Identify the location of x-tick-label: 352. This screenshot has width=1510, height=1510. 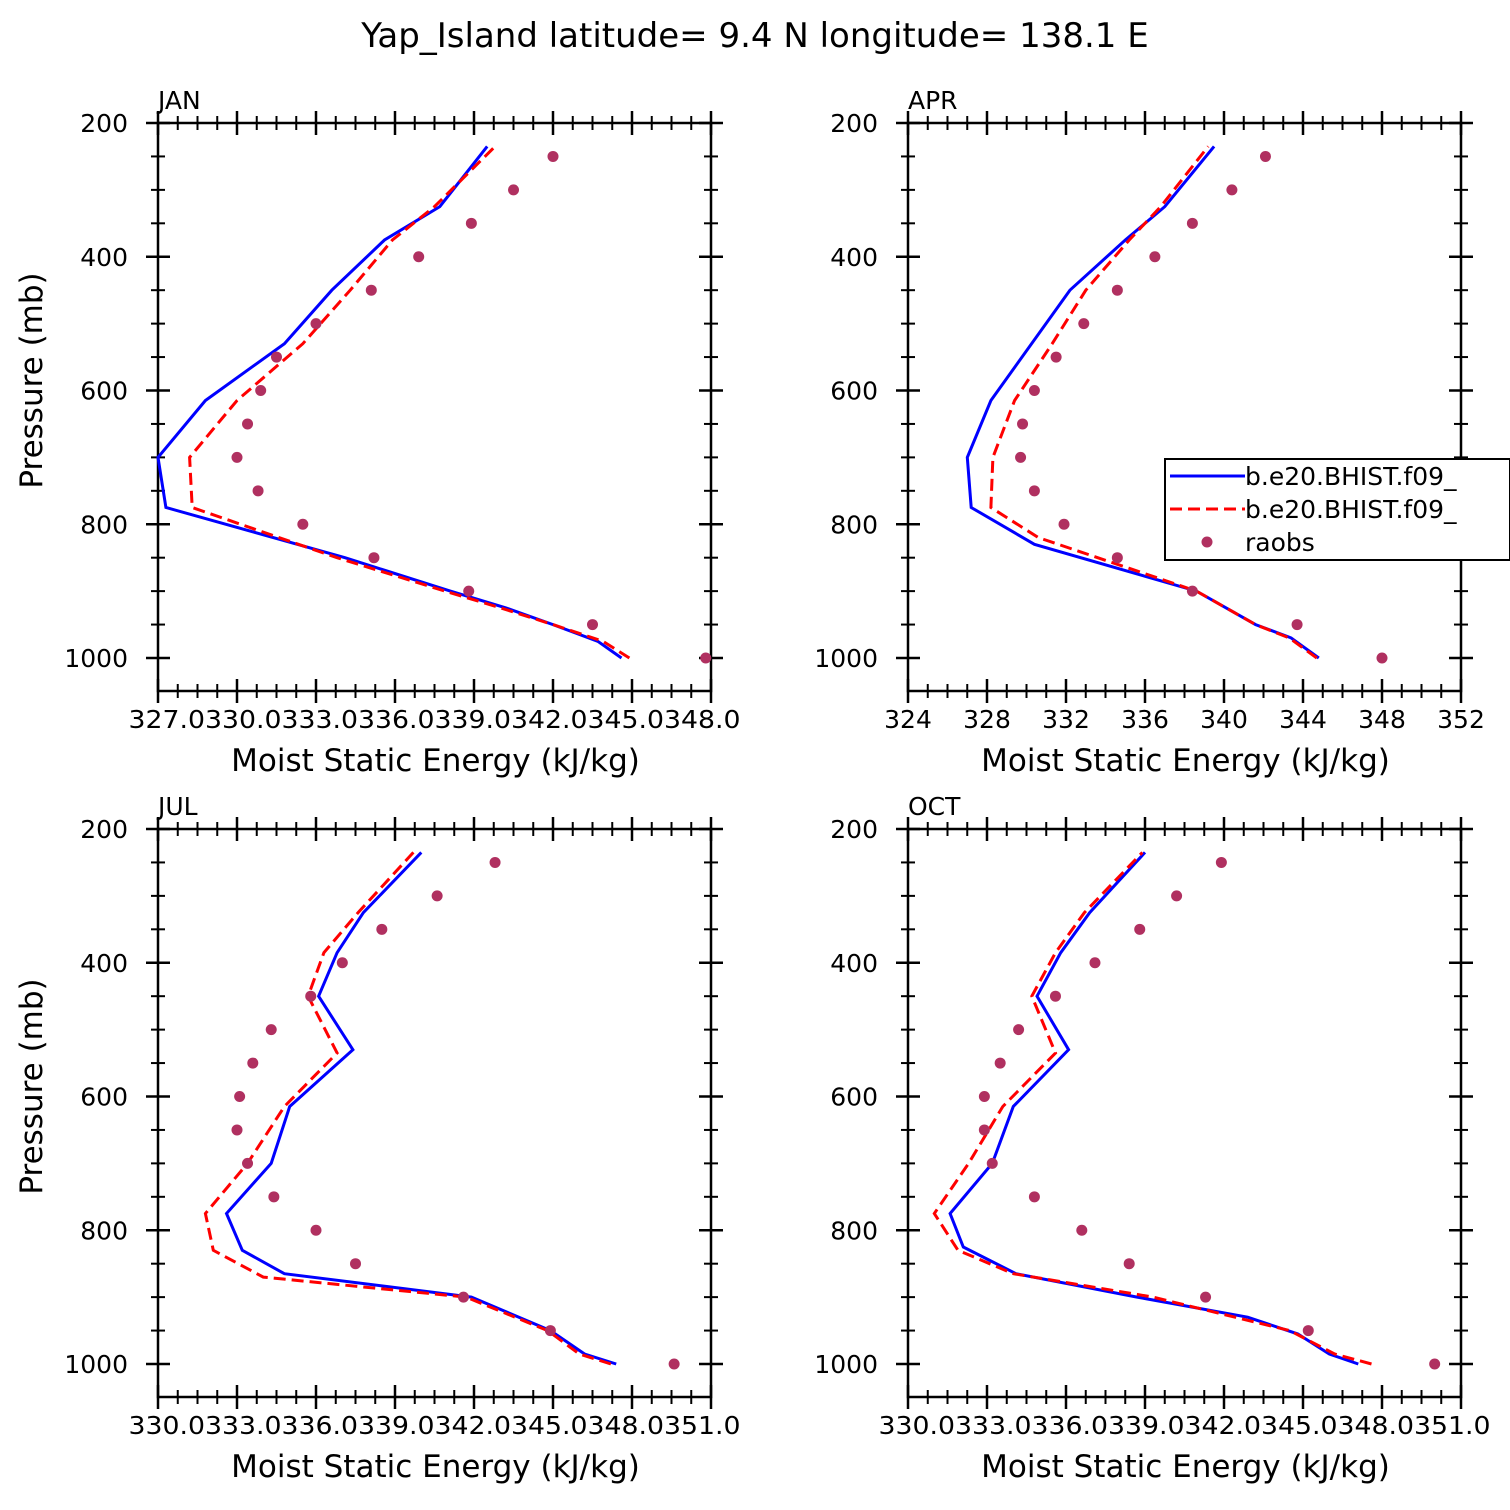
(1461, 719).